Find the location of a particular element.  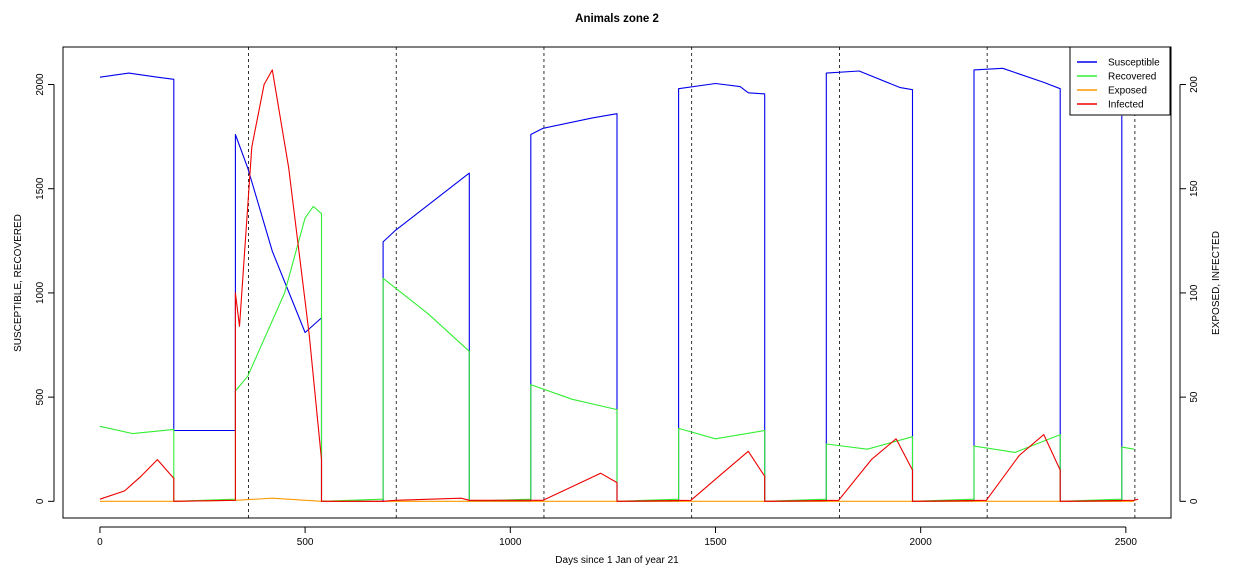

legend-label-infected: Infected is located at coordinates (1126, 105).